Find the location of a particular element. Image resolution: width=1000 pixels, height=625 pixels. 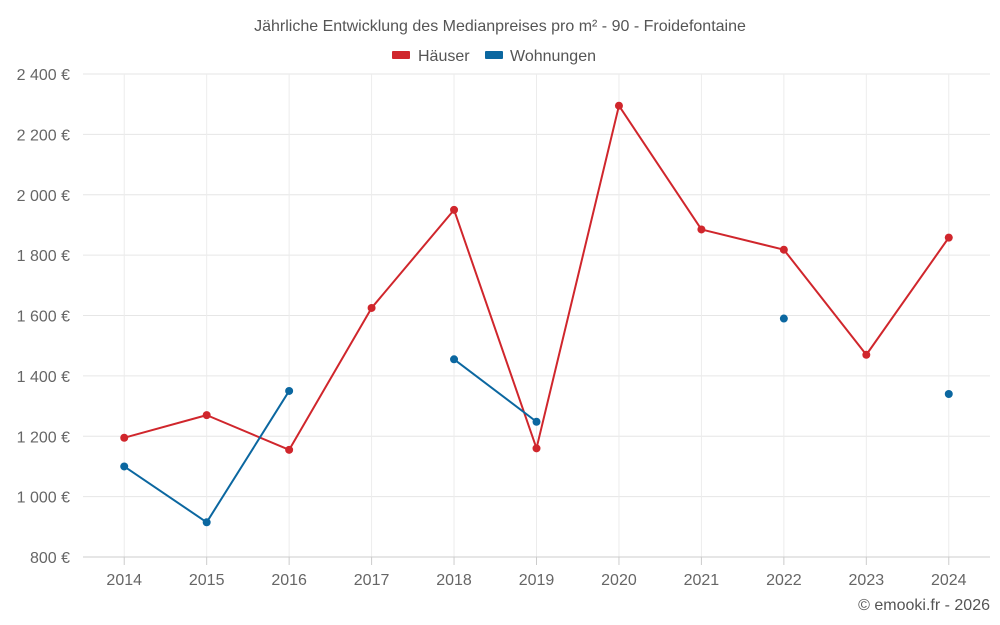

y-tick-label: 2 000 € is located at coordinates (43, 196).